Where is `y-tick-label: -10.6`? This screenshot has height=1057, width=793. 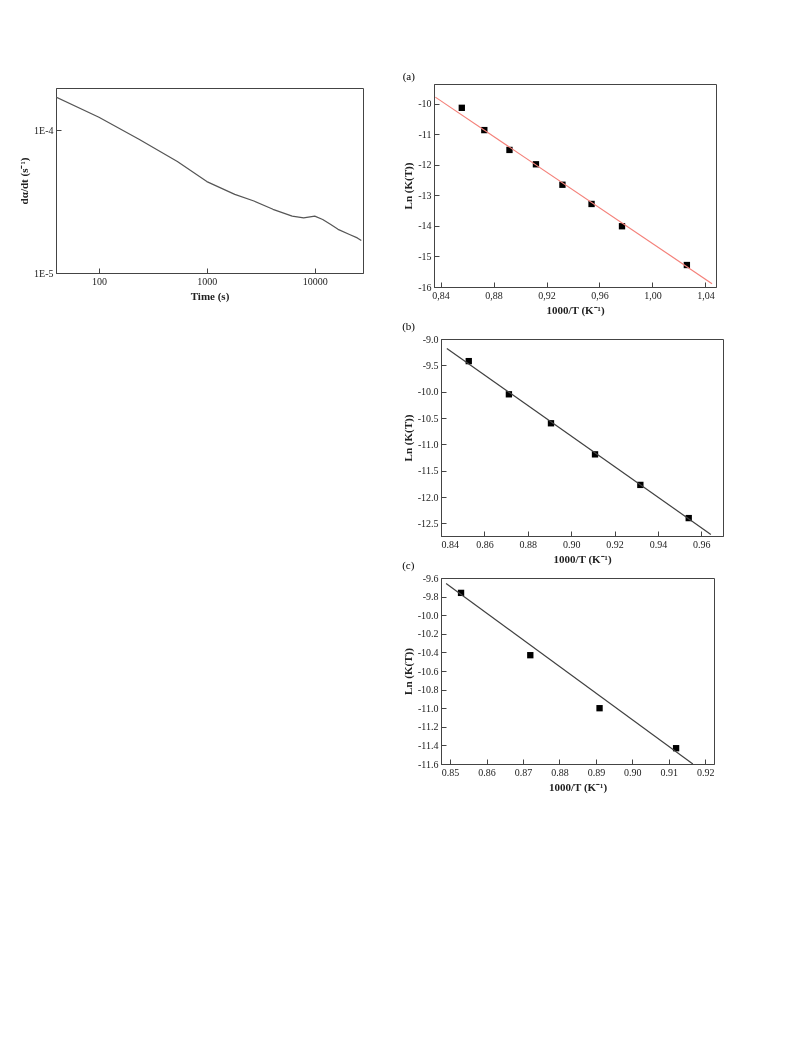 y-tick-label: -10.6 is located at coordinates (428, 671).